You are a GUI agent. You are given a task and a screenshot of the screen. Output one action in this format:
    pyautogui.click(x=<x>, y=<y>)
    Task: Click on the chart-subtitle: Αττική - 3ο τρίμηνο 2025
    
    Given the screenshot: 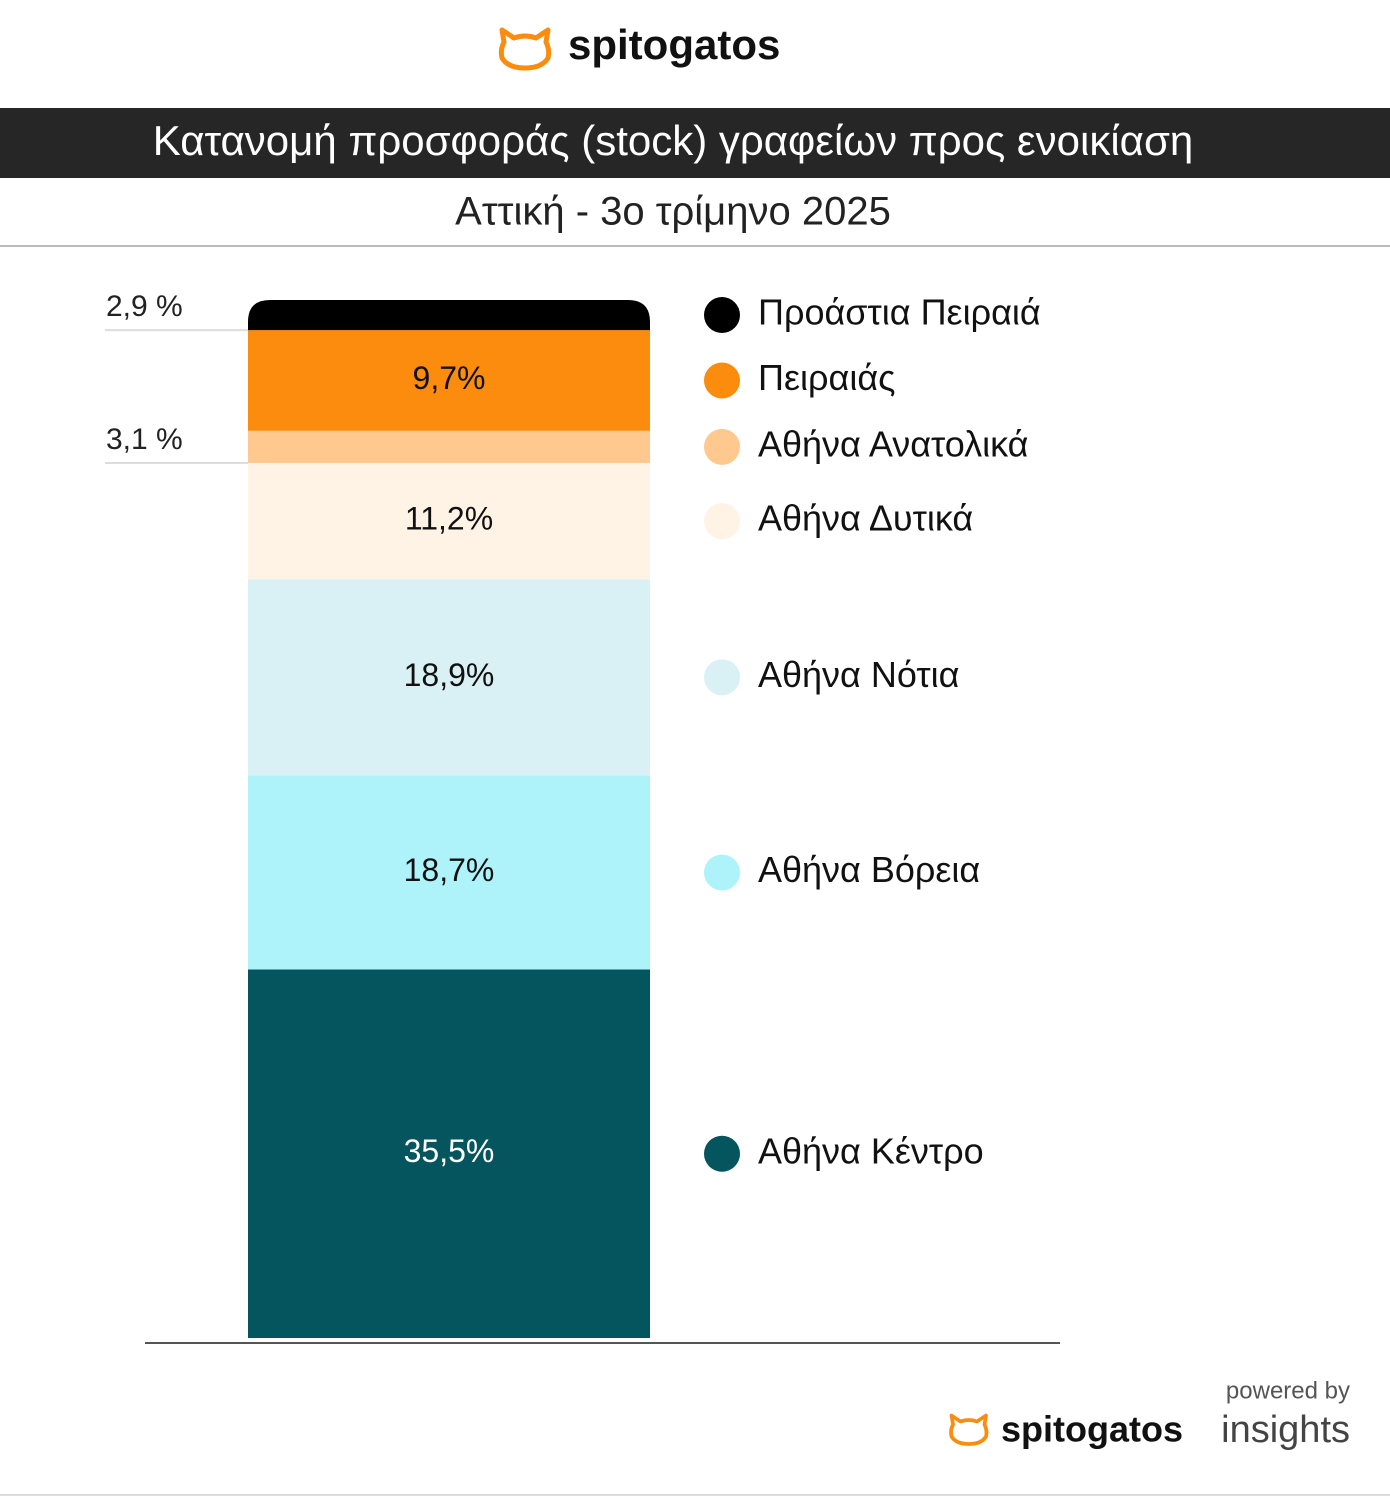 What is the action you would take?
    pyautogui.click(x=673, y=212)
    